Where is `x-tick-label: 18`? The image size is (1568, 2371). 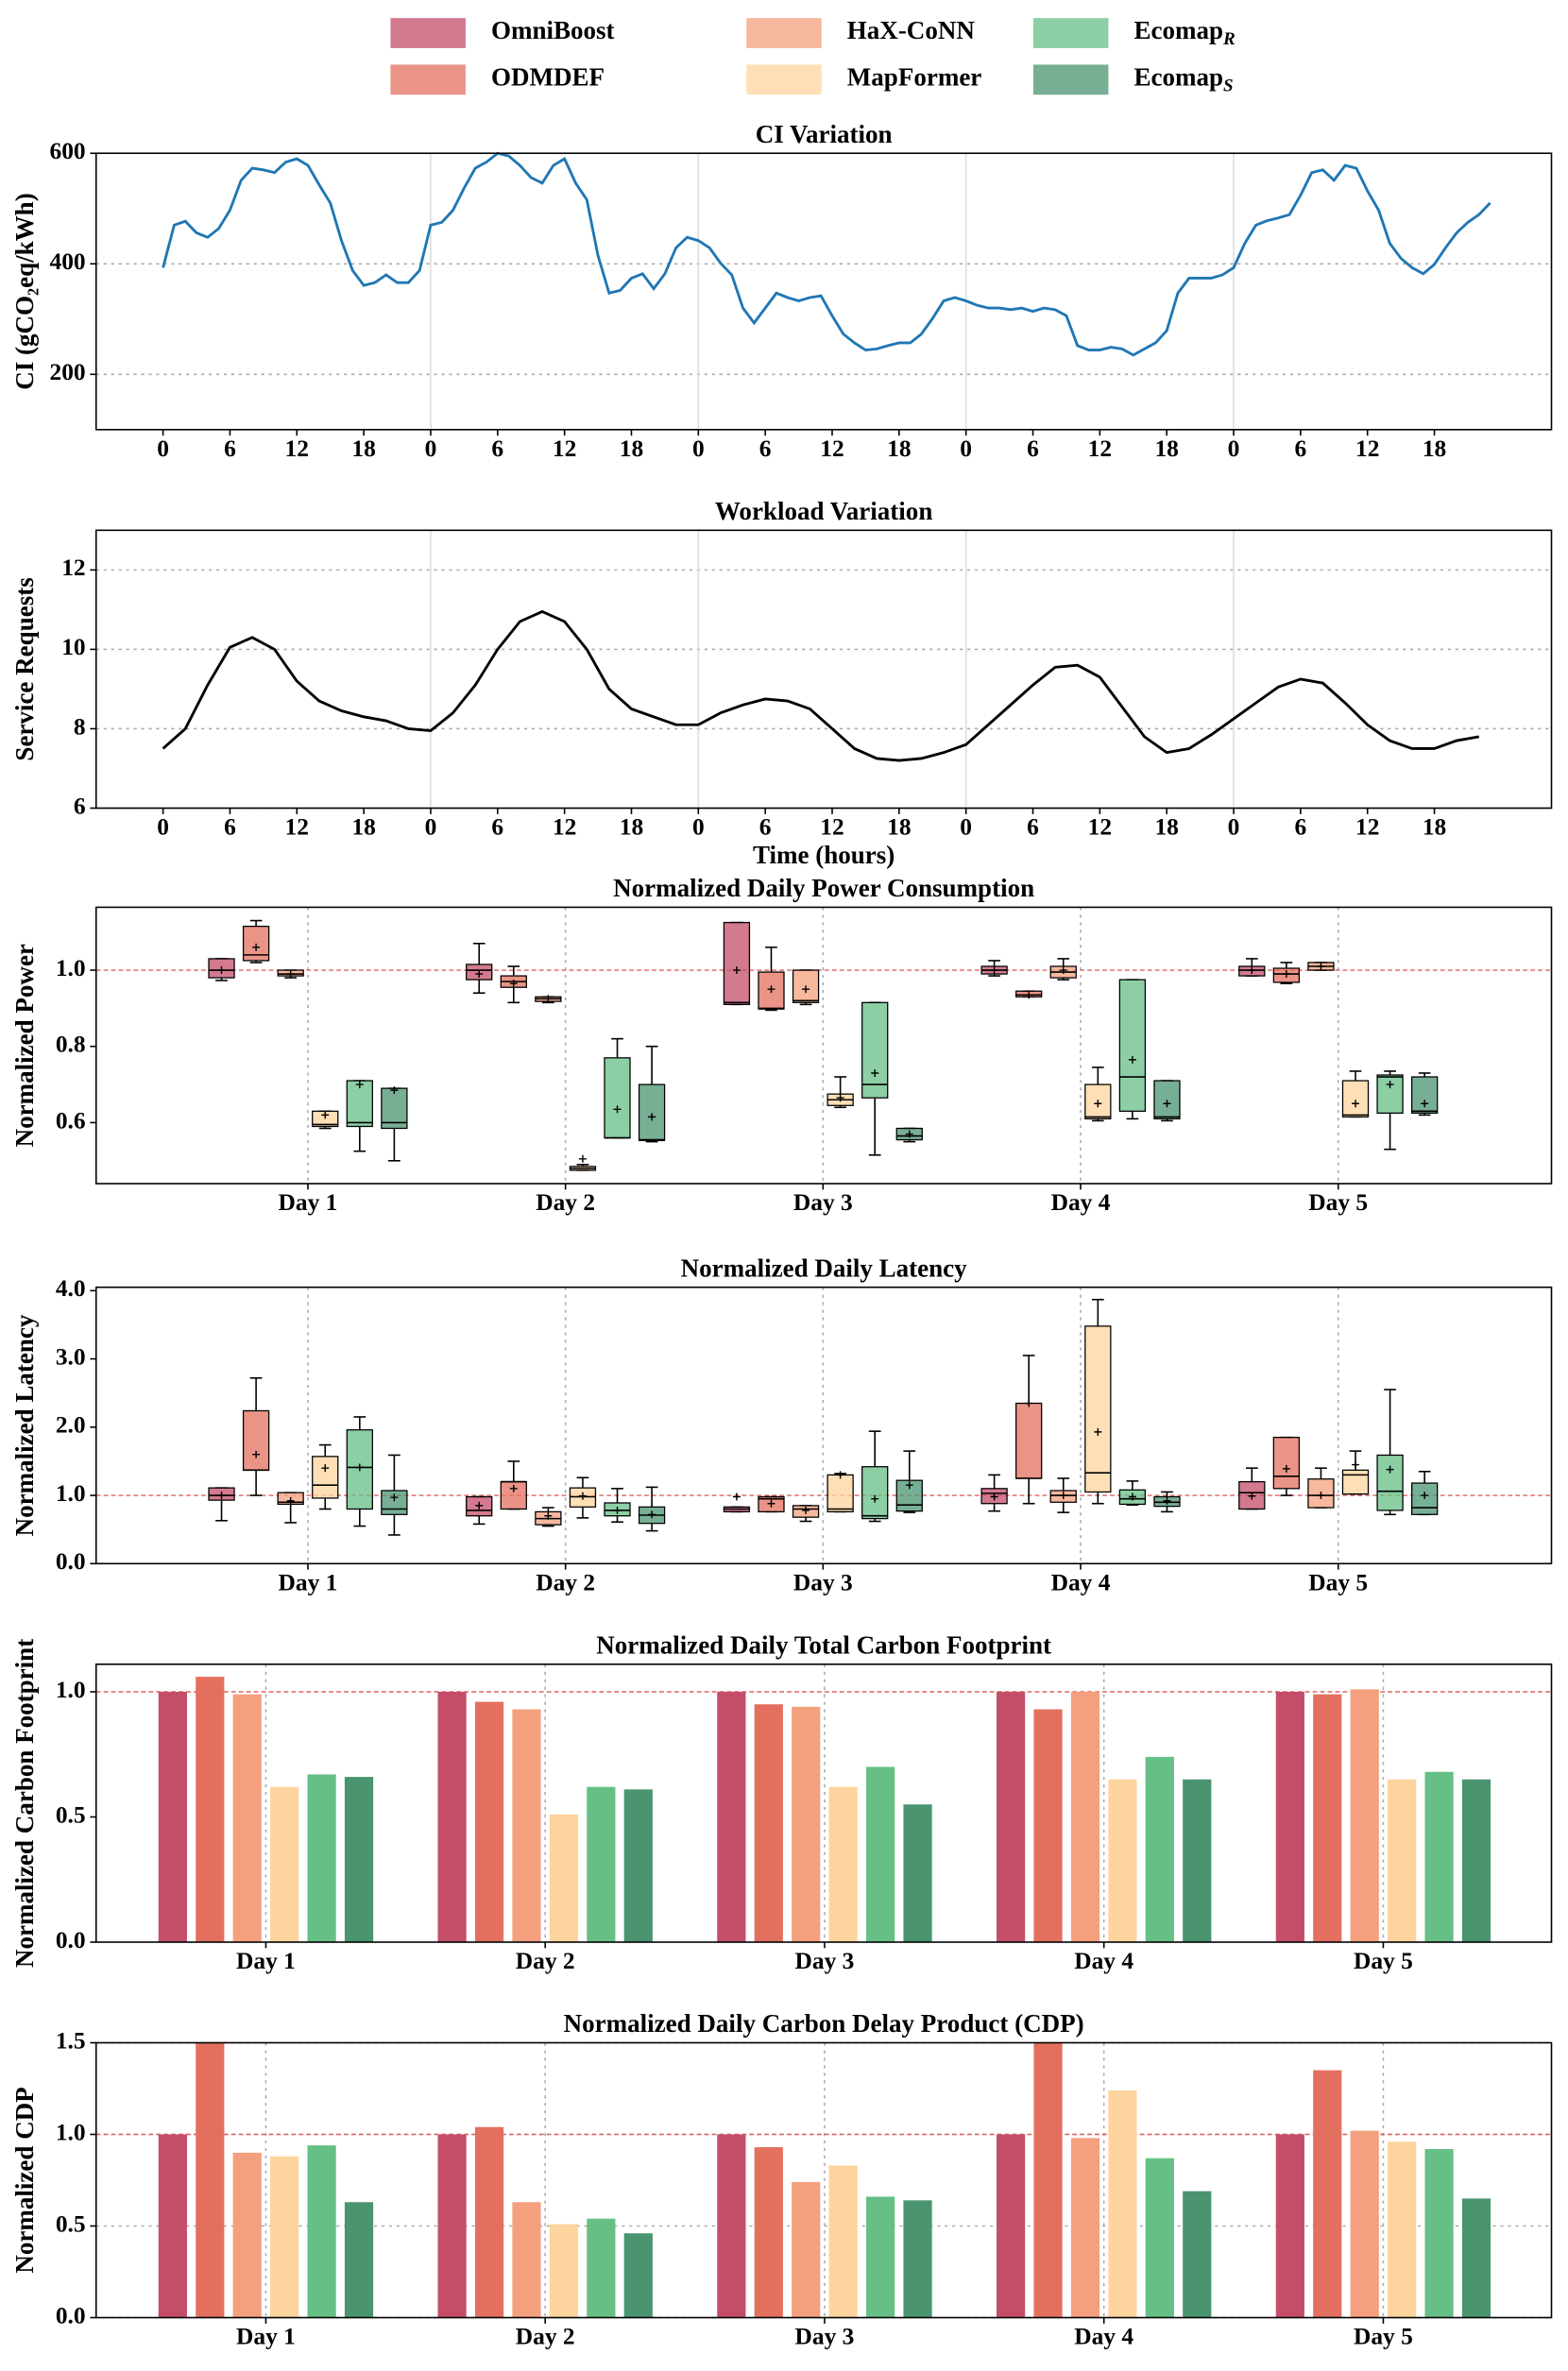 x-tick-label: 18 is located at coordinates (899, 827).